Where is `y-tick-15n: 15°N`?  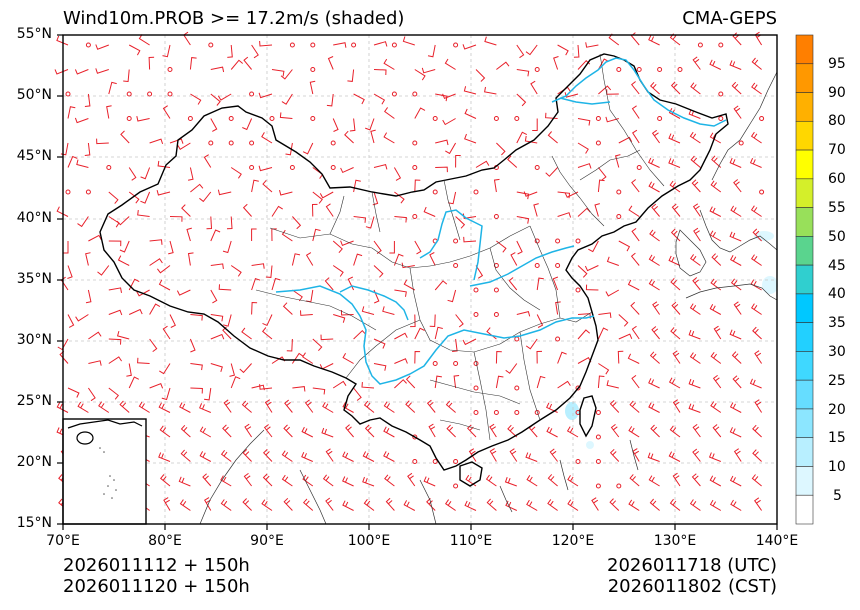
y-tick-15n: 15°N is located at coordinates (34, 523).